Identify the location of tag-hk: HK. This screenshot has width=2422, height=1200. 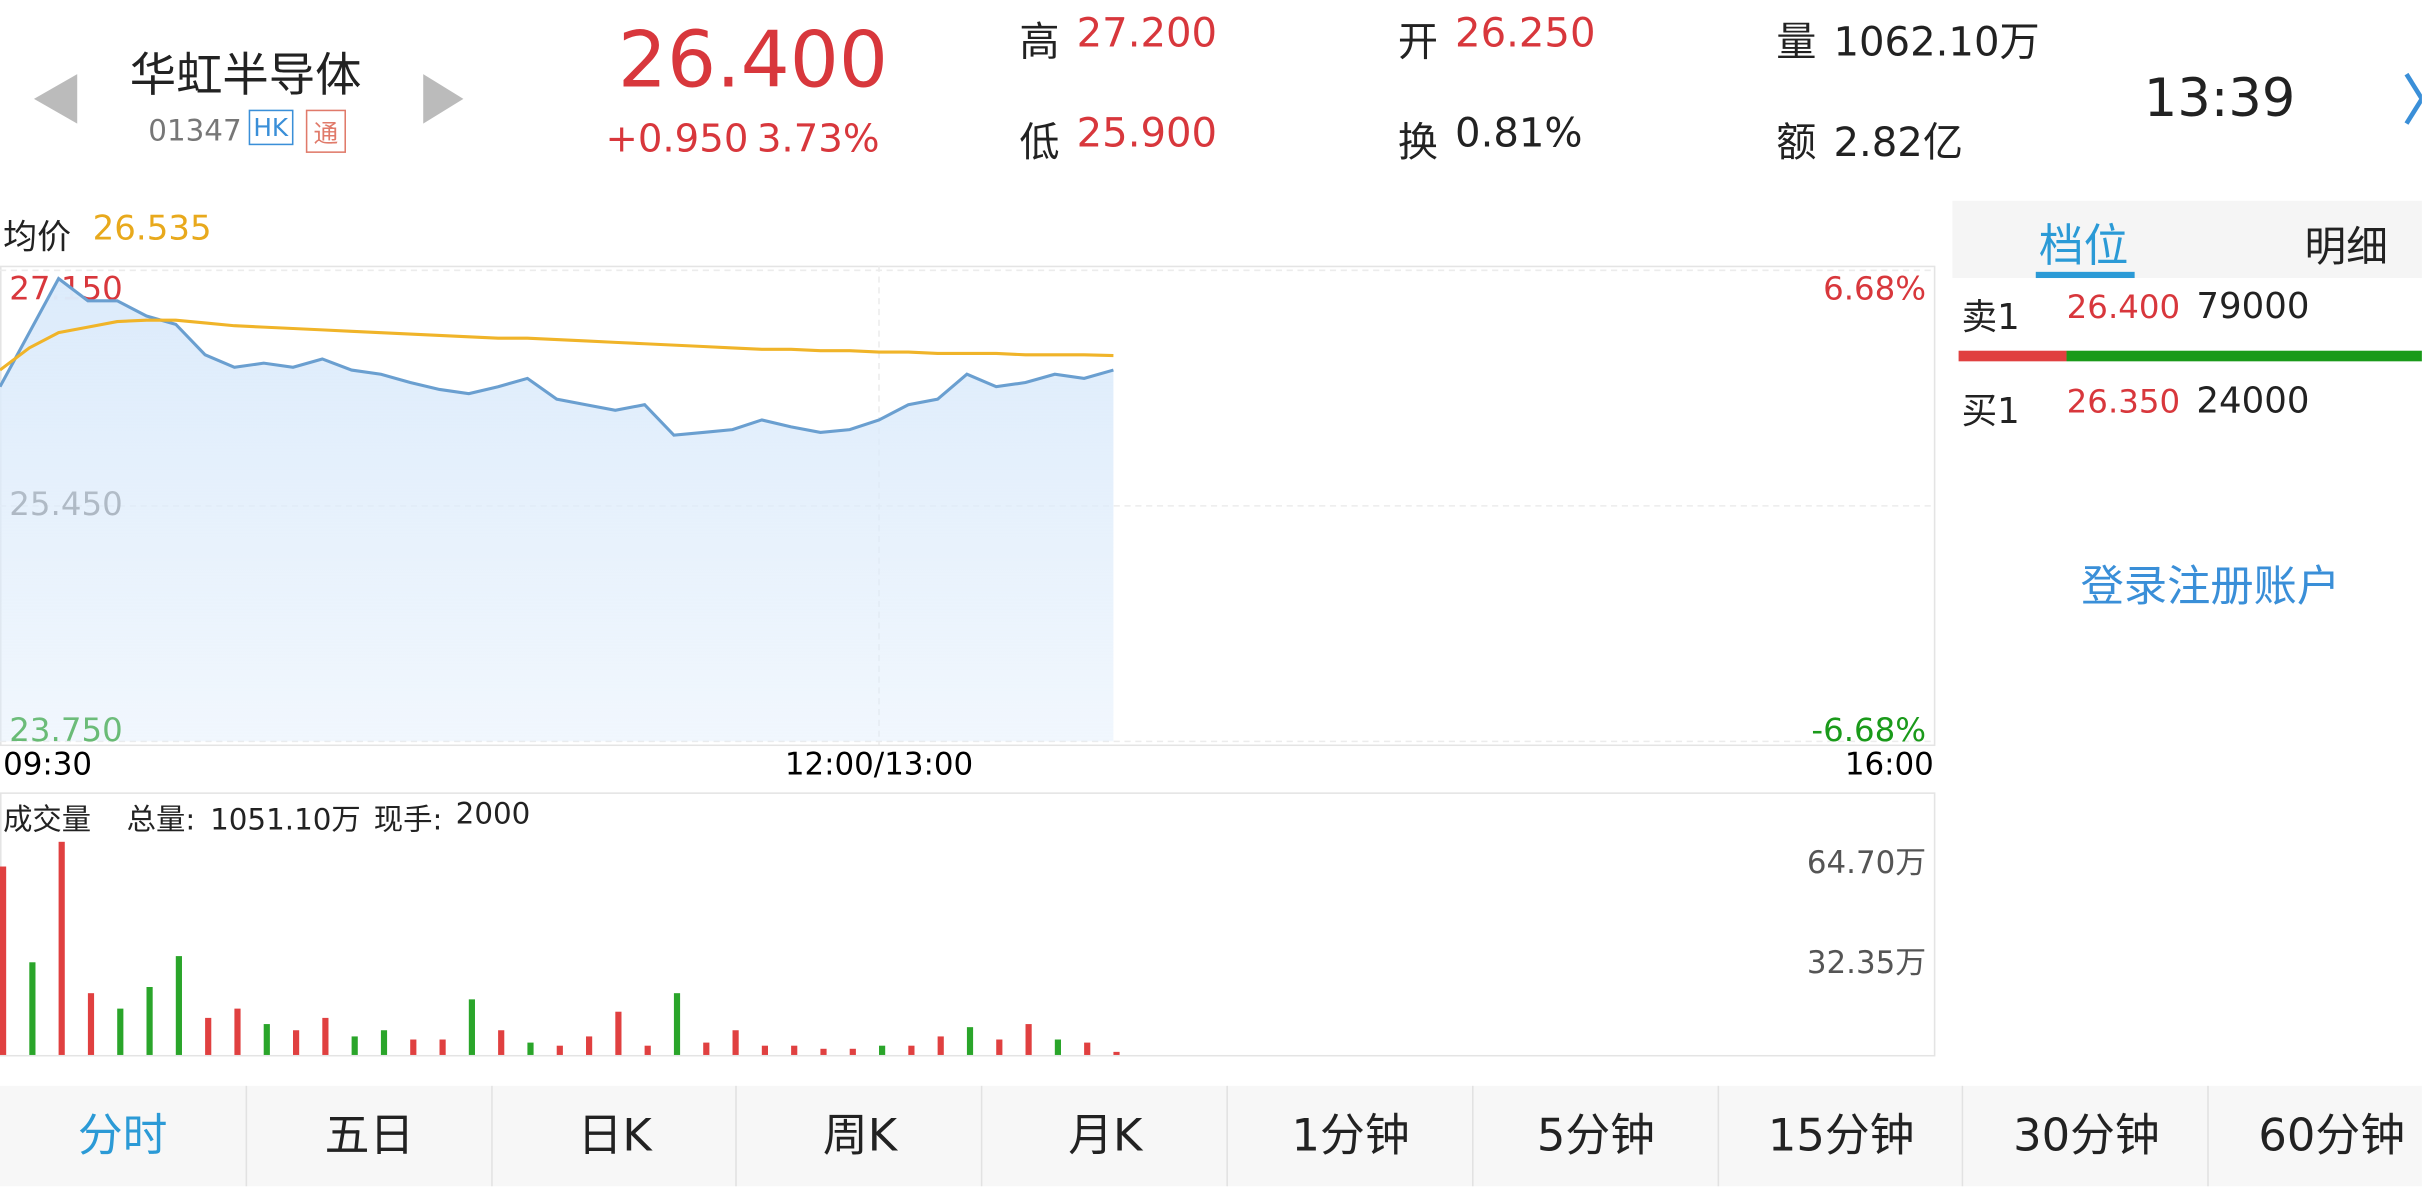
(270, 127).